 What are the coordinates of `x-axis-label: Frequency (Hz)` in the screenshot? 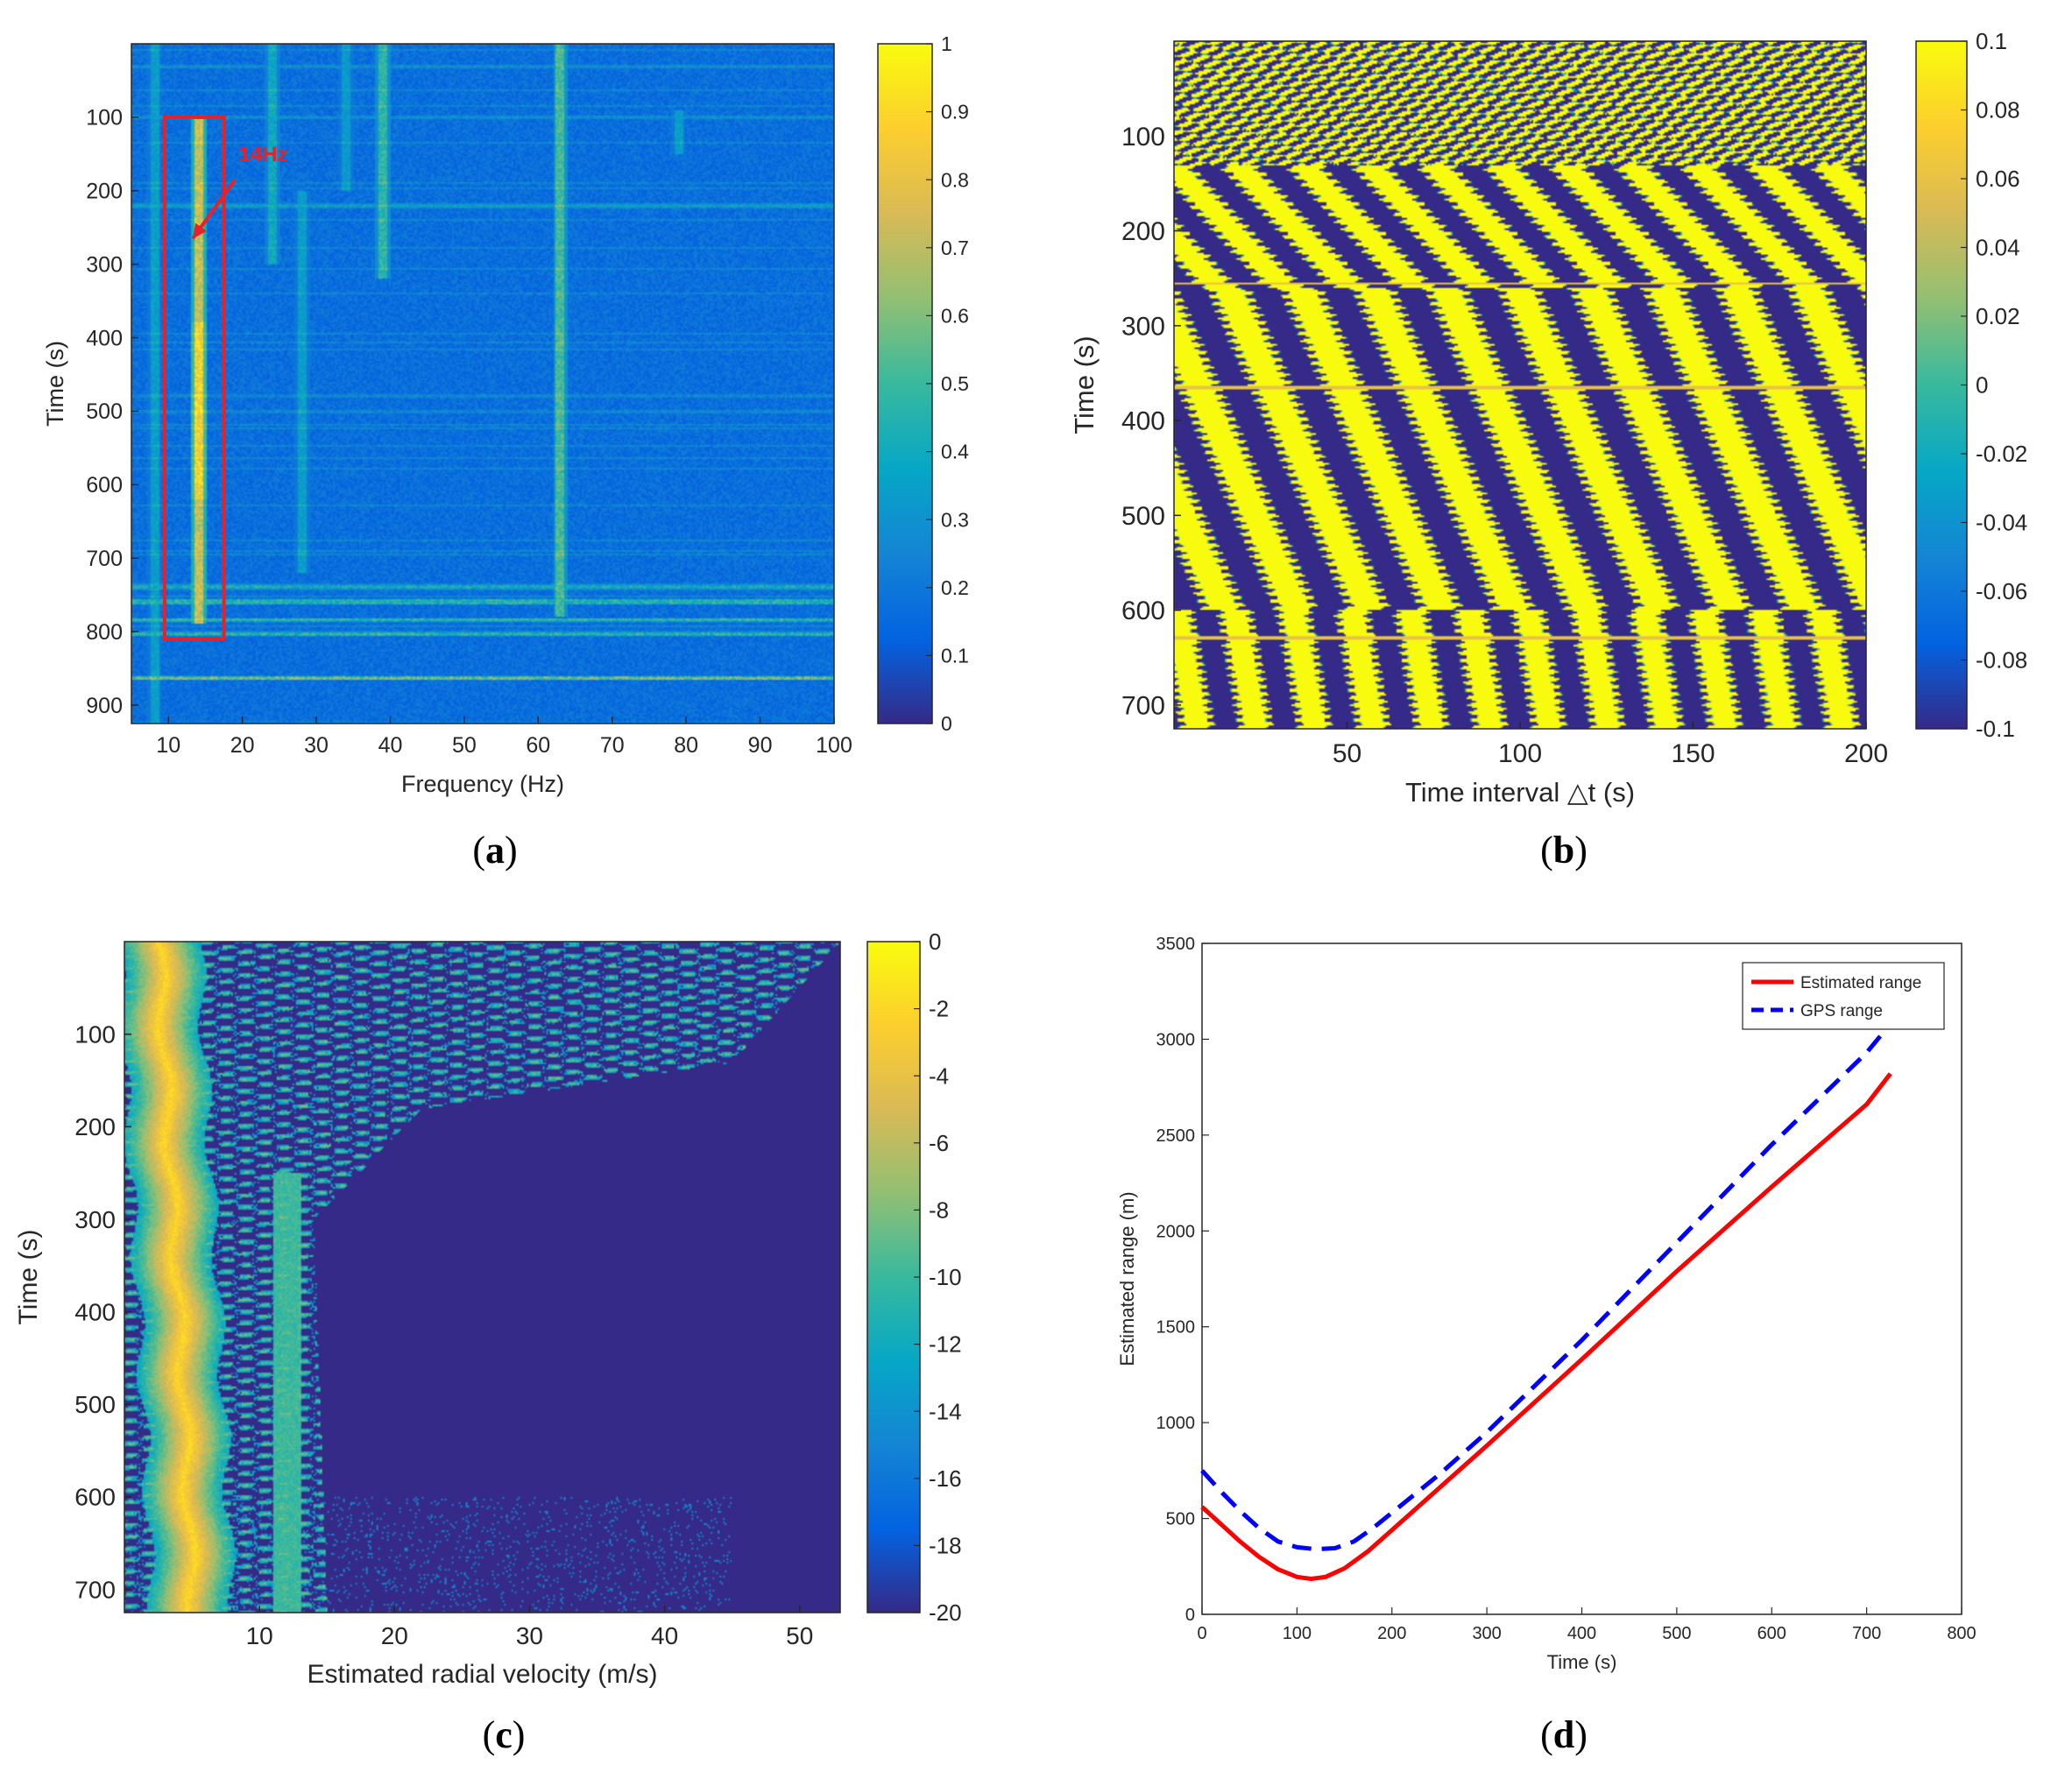 It's located at (482, 784).